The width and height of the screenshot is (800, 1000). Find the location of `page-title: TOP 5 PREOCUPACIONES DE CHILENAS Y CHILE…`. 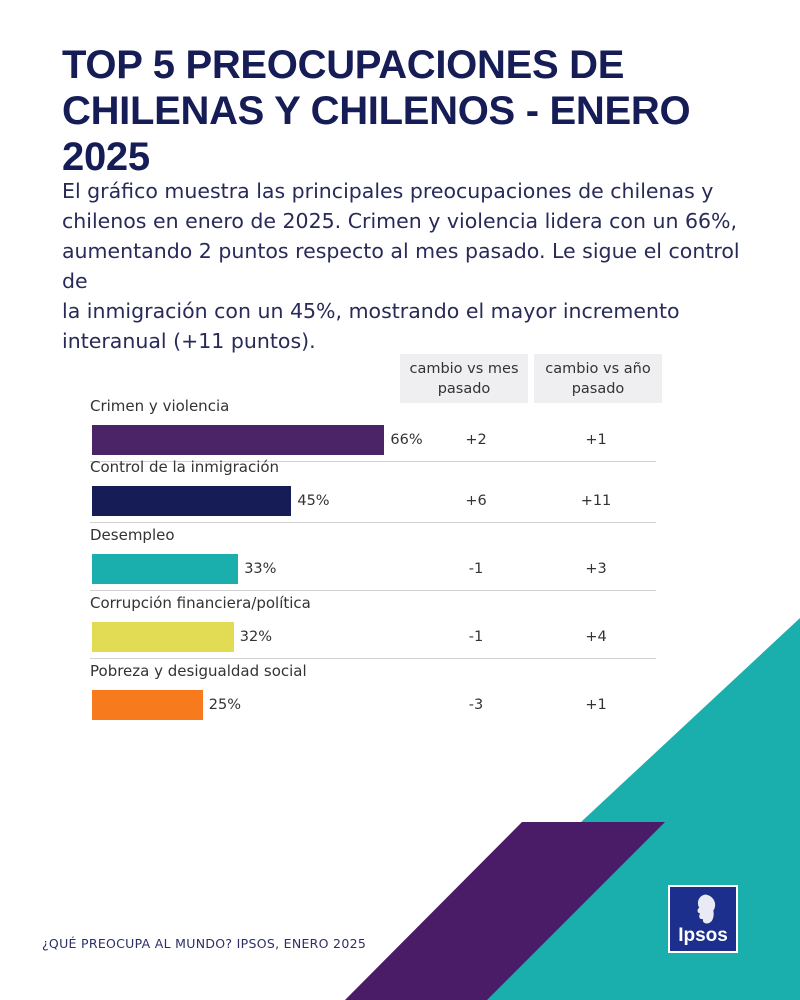

page-title: TOP 5 PREOCUPACIONES DE CHILENAS Y CHILE… is located at coordinates (412, 111).